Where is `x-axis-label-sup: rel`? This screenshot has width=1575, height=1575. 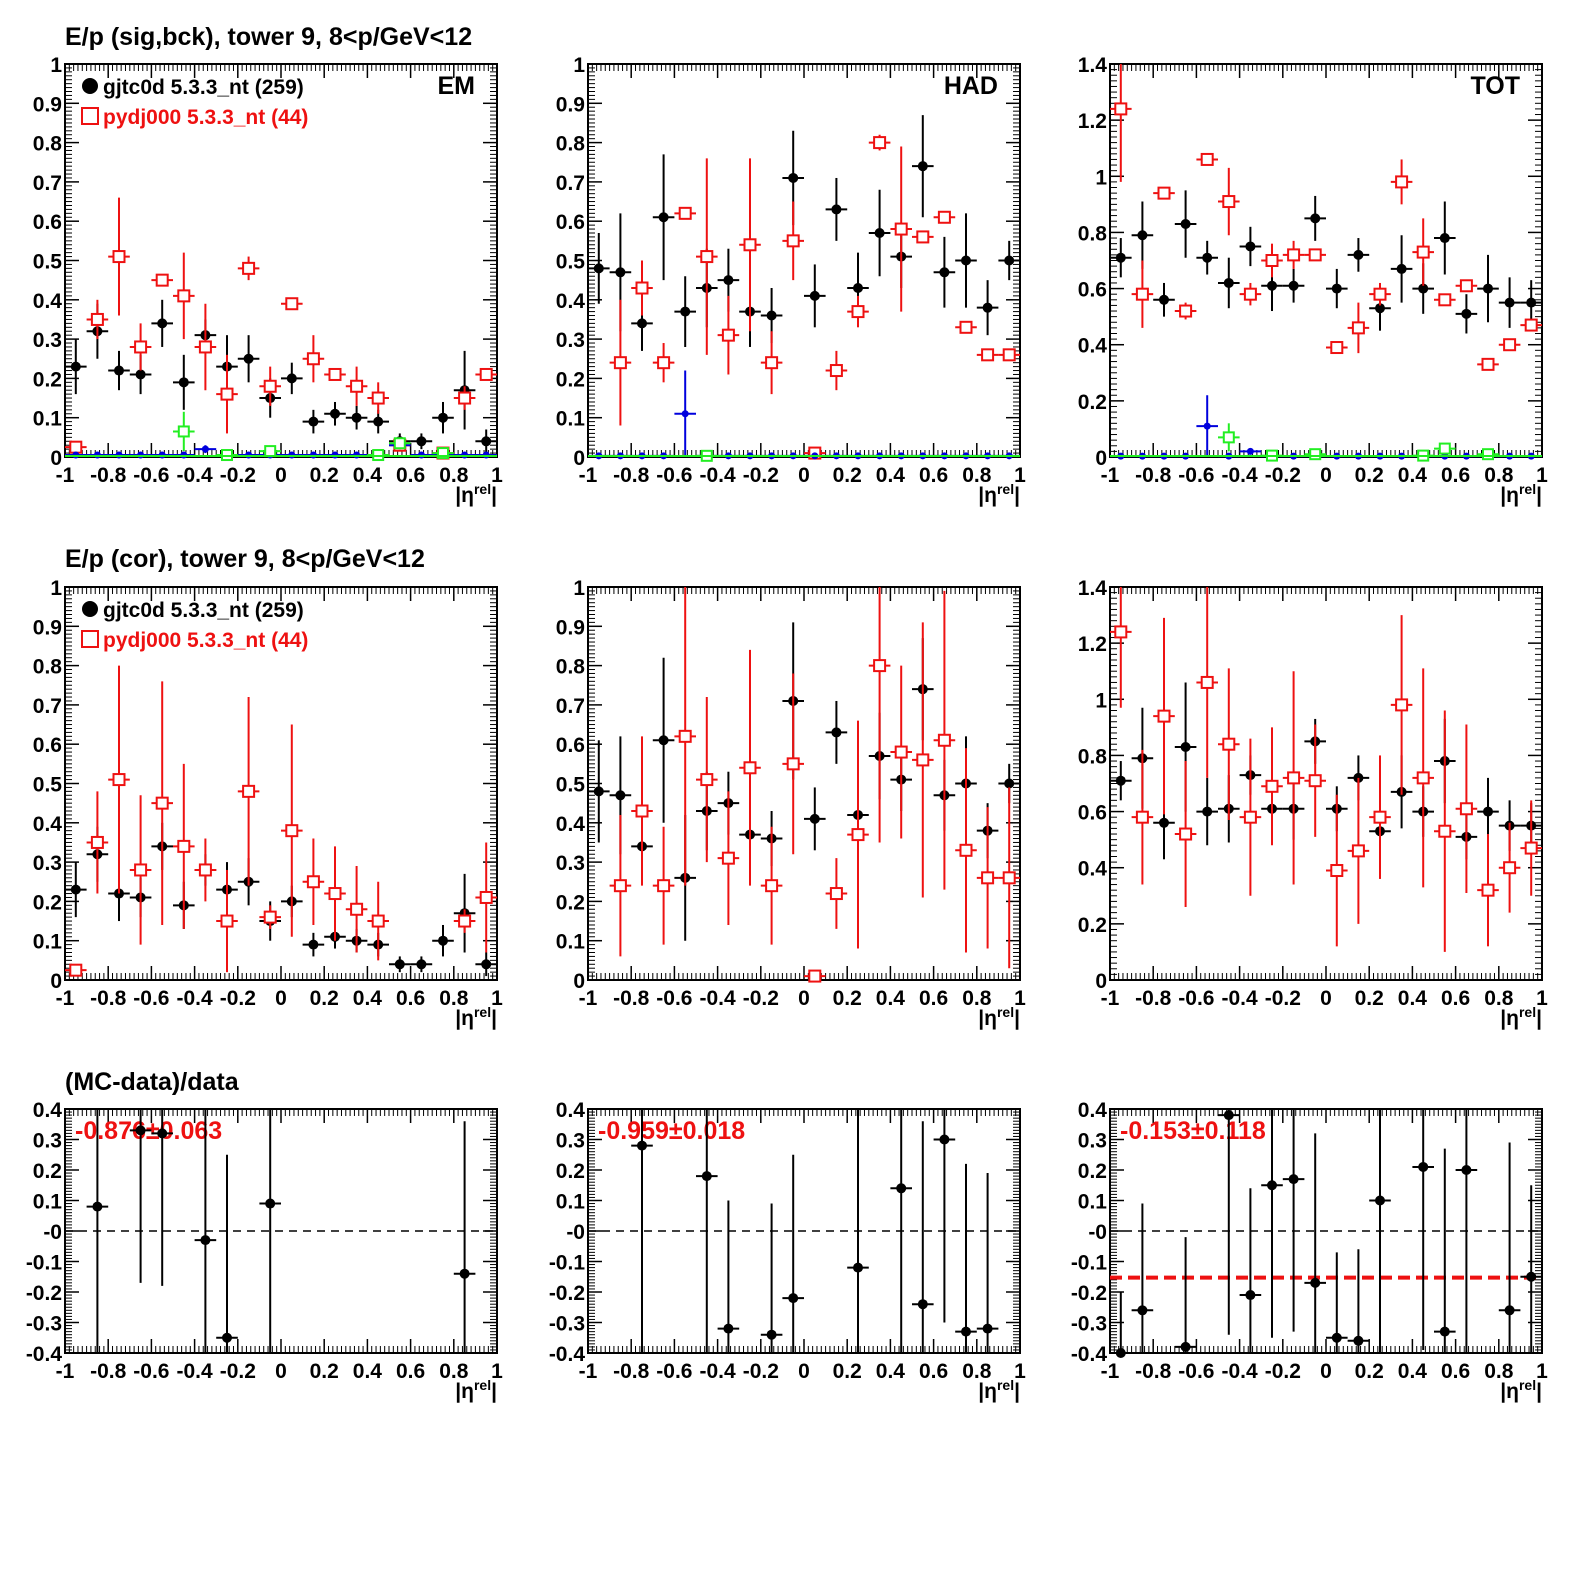
x-axis-label-sup: rel is located at coordinates (1527, 489).